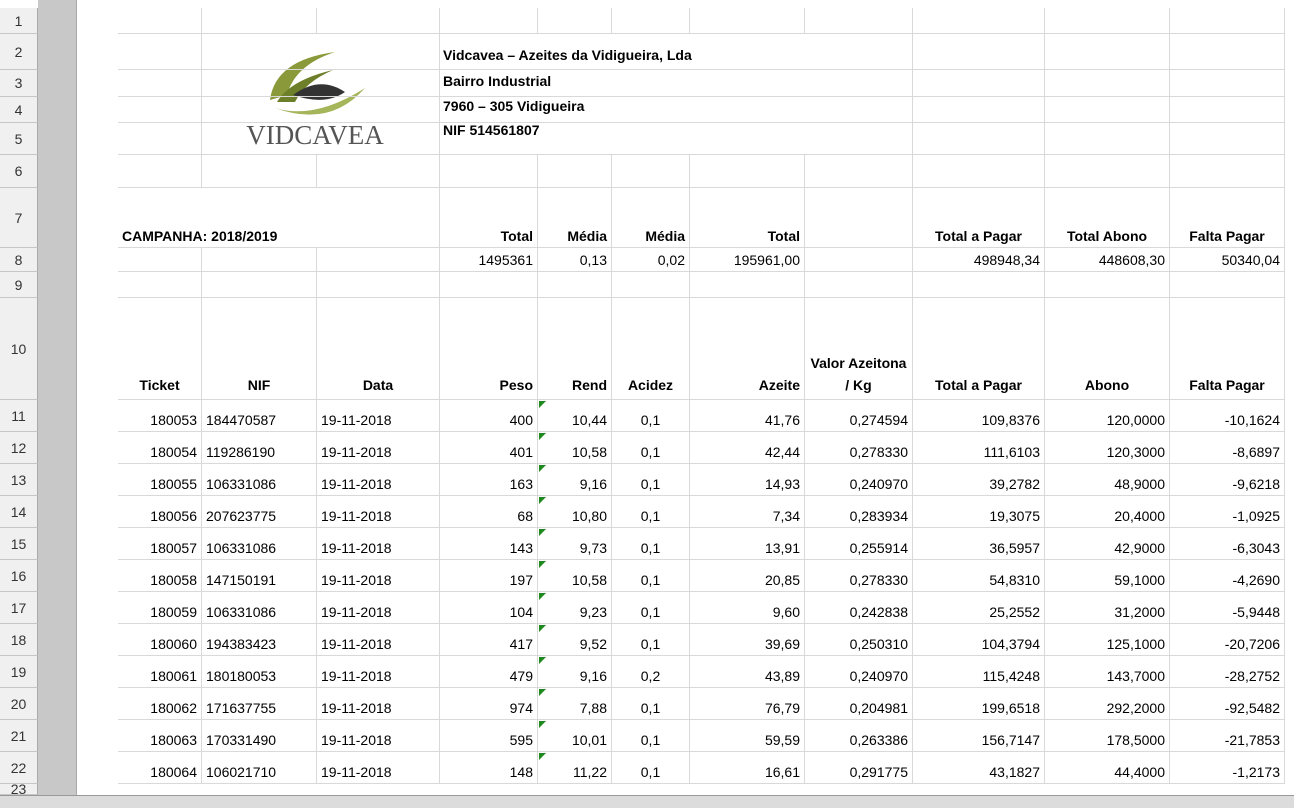  I want to click on row-header: 13, so click(19, 480).